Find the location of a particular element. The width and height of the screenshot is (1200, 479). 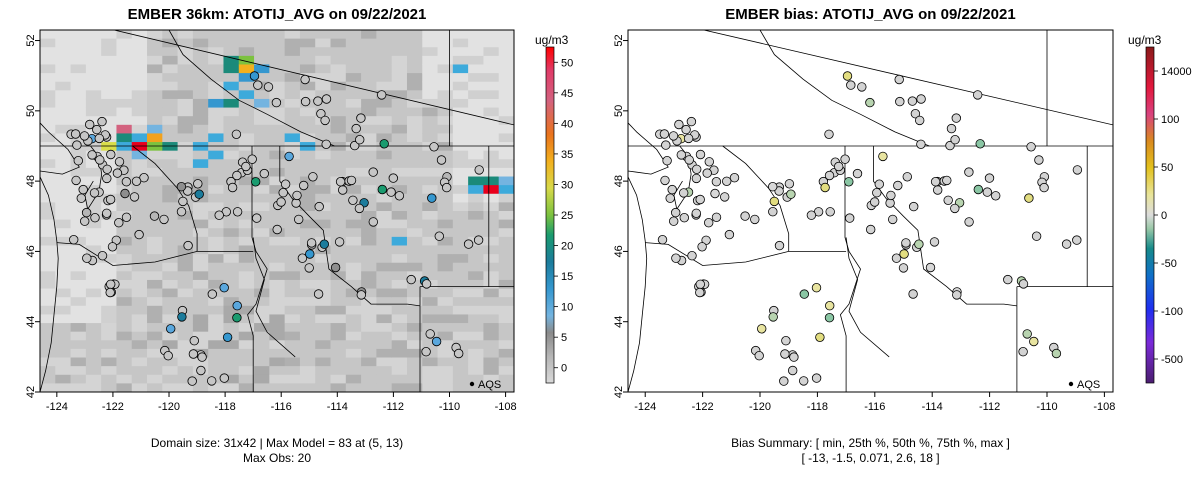

right-y-tick-label: 42 is located at coordinates (619, 392).